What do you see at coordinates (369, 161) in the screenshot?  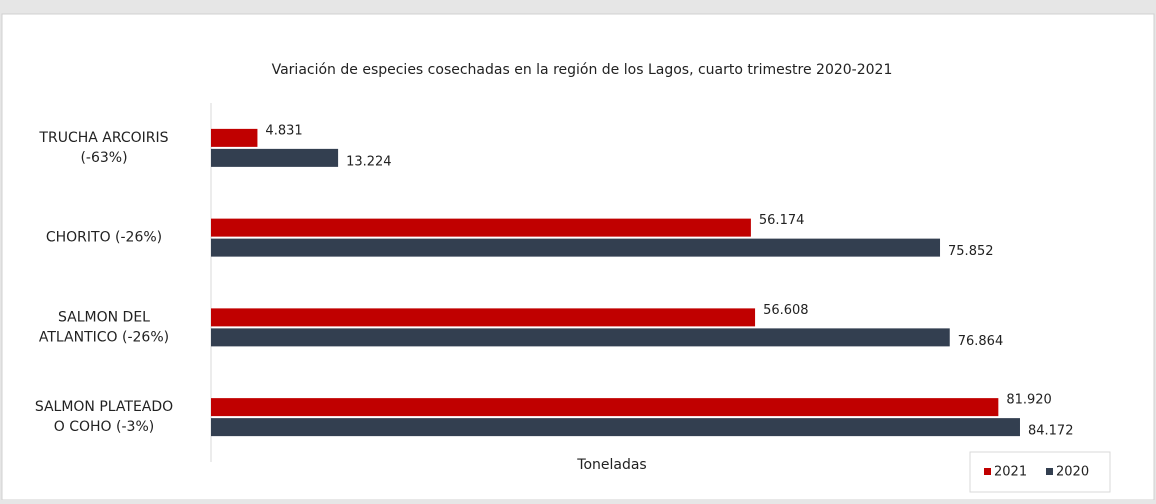 I see `value-label: 13.224` at bounding box center [369, 161].